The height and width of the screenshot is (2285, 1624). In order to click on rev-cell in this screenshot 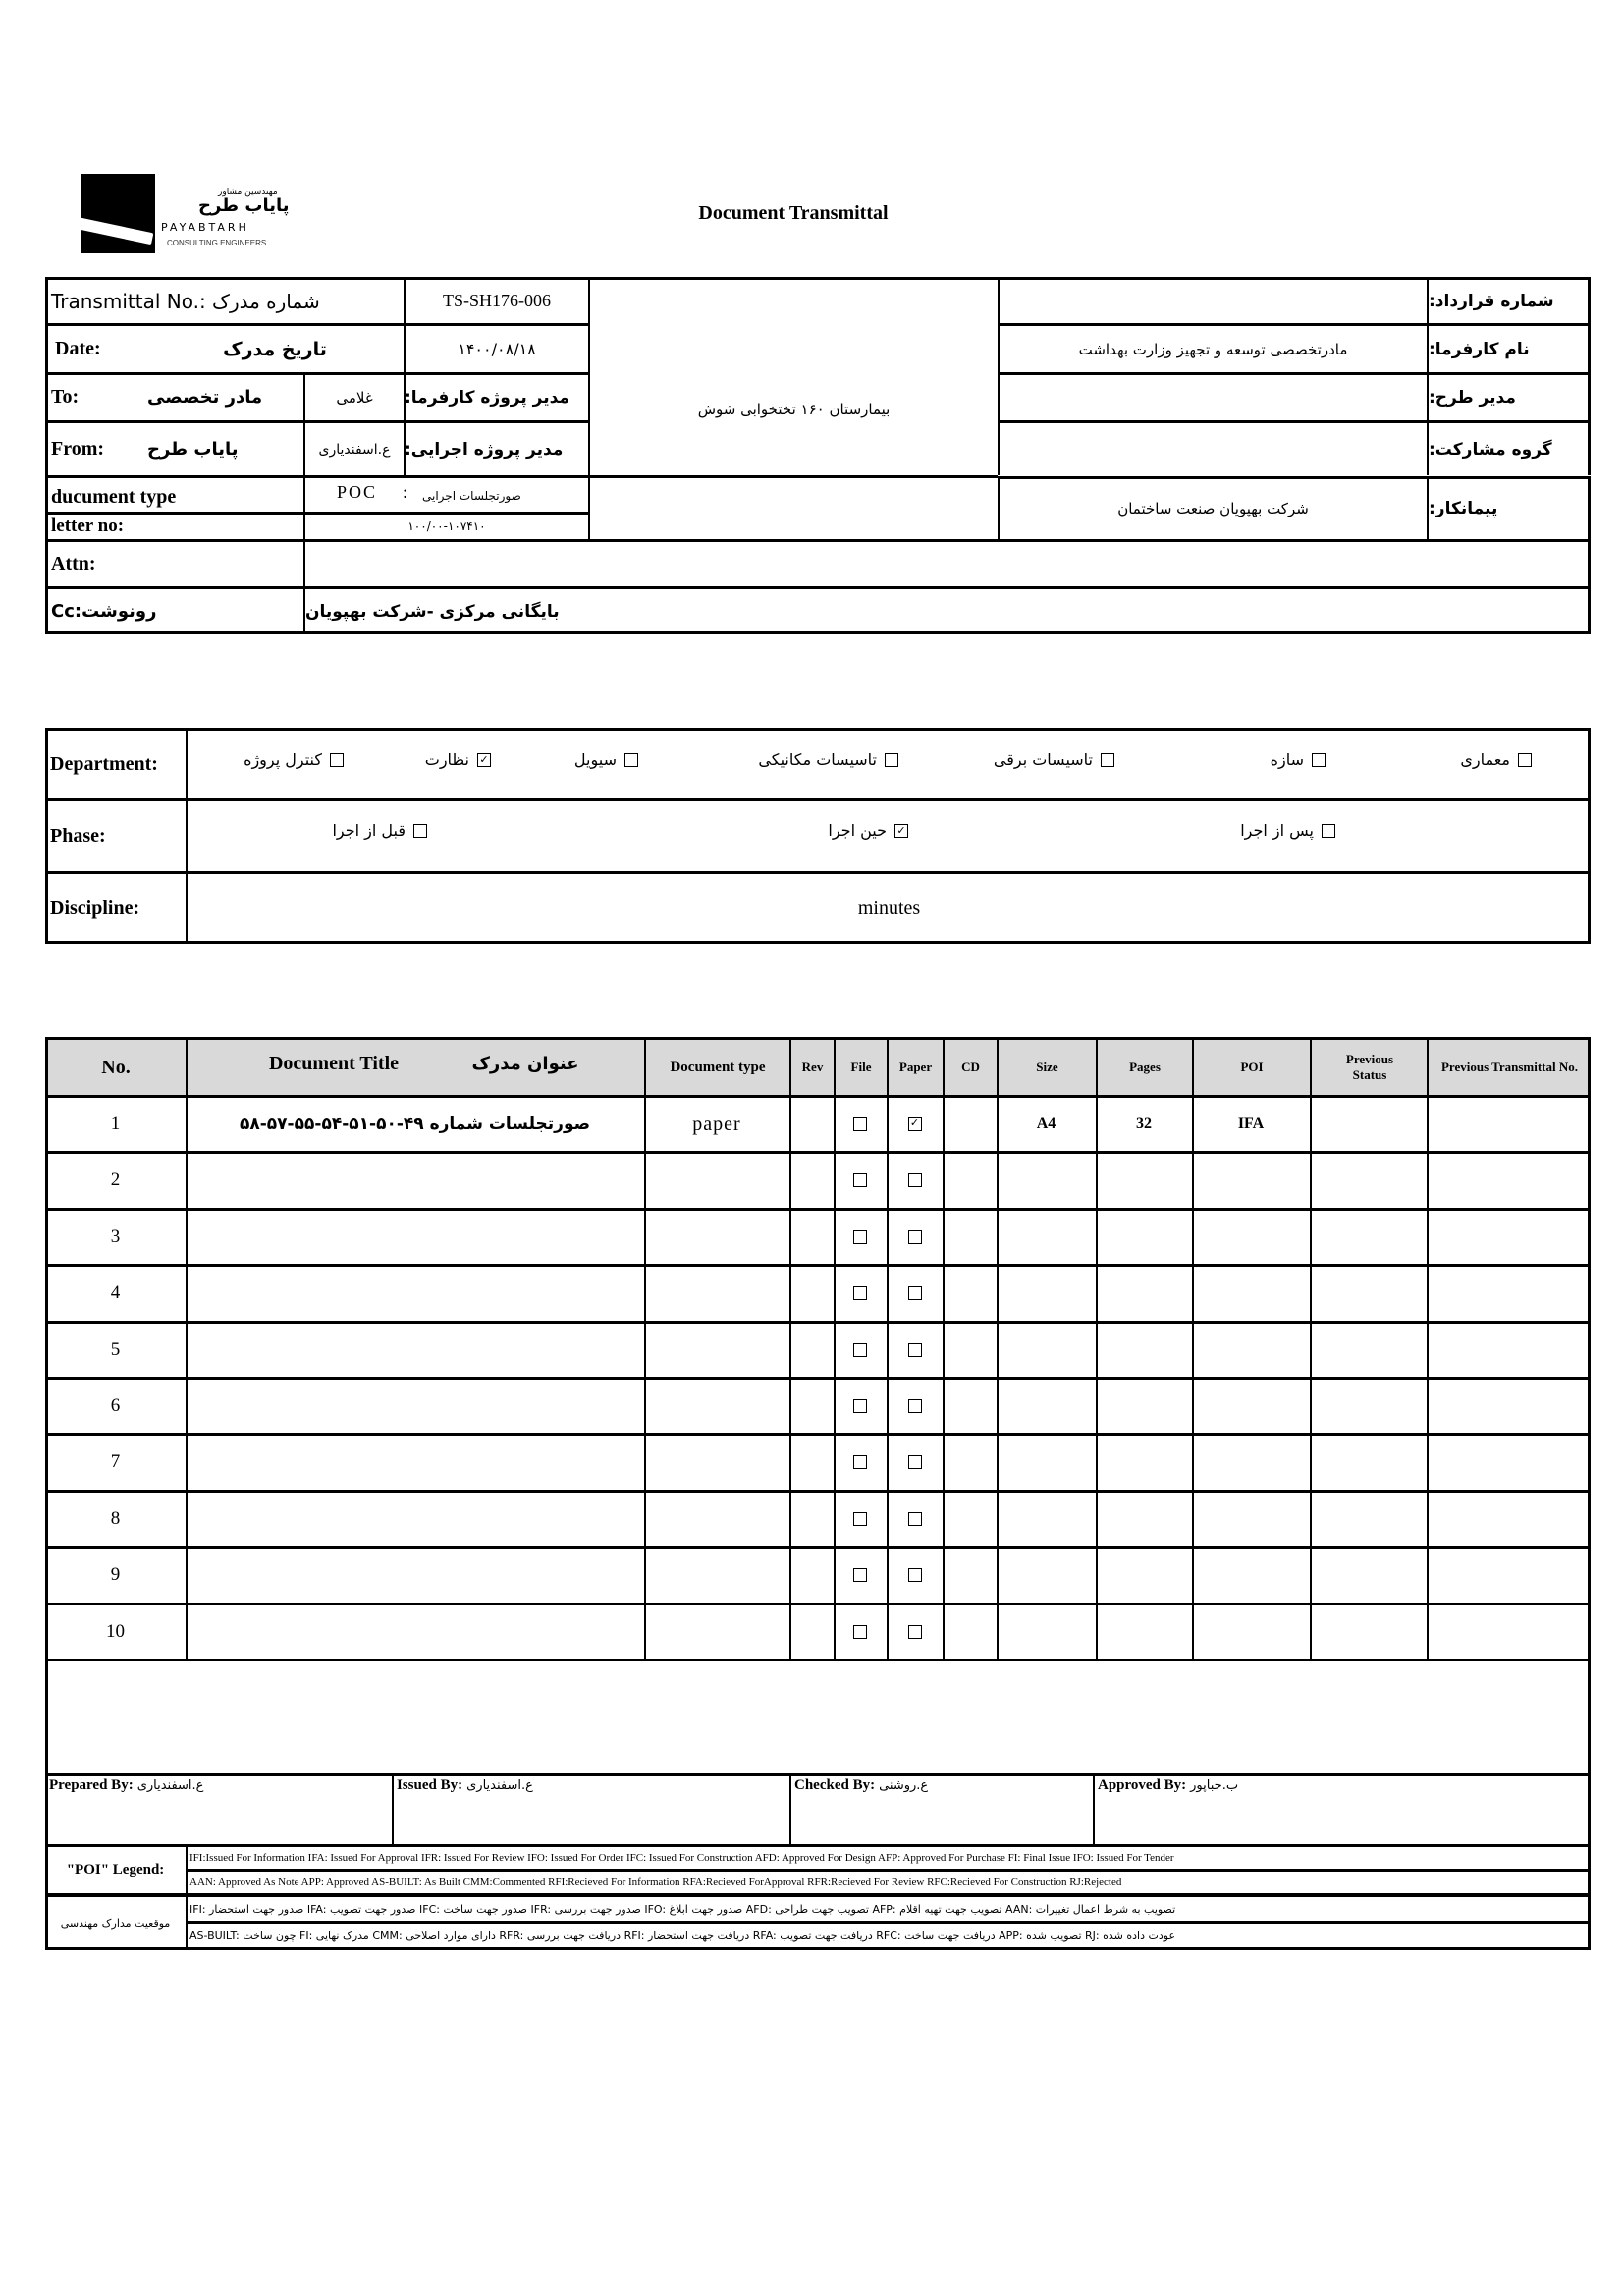, I will do `click(811, 1407)`.